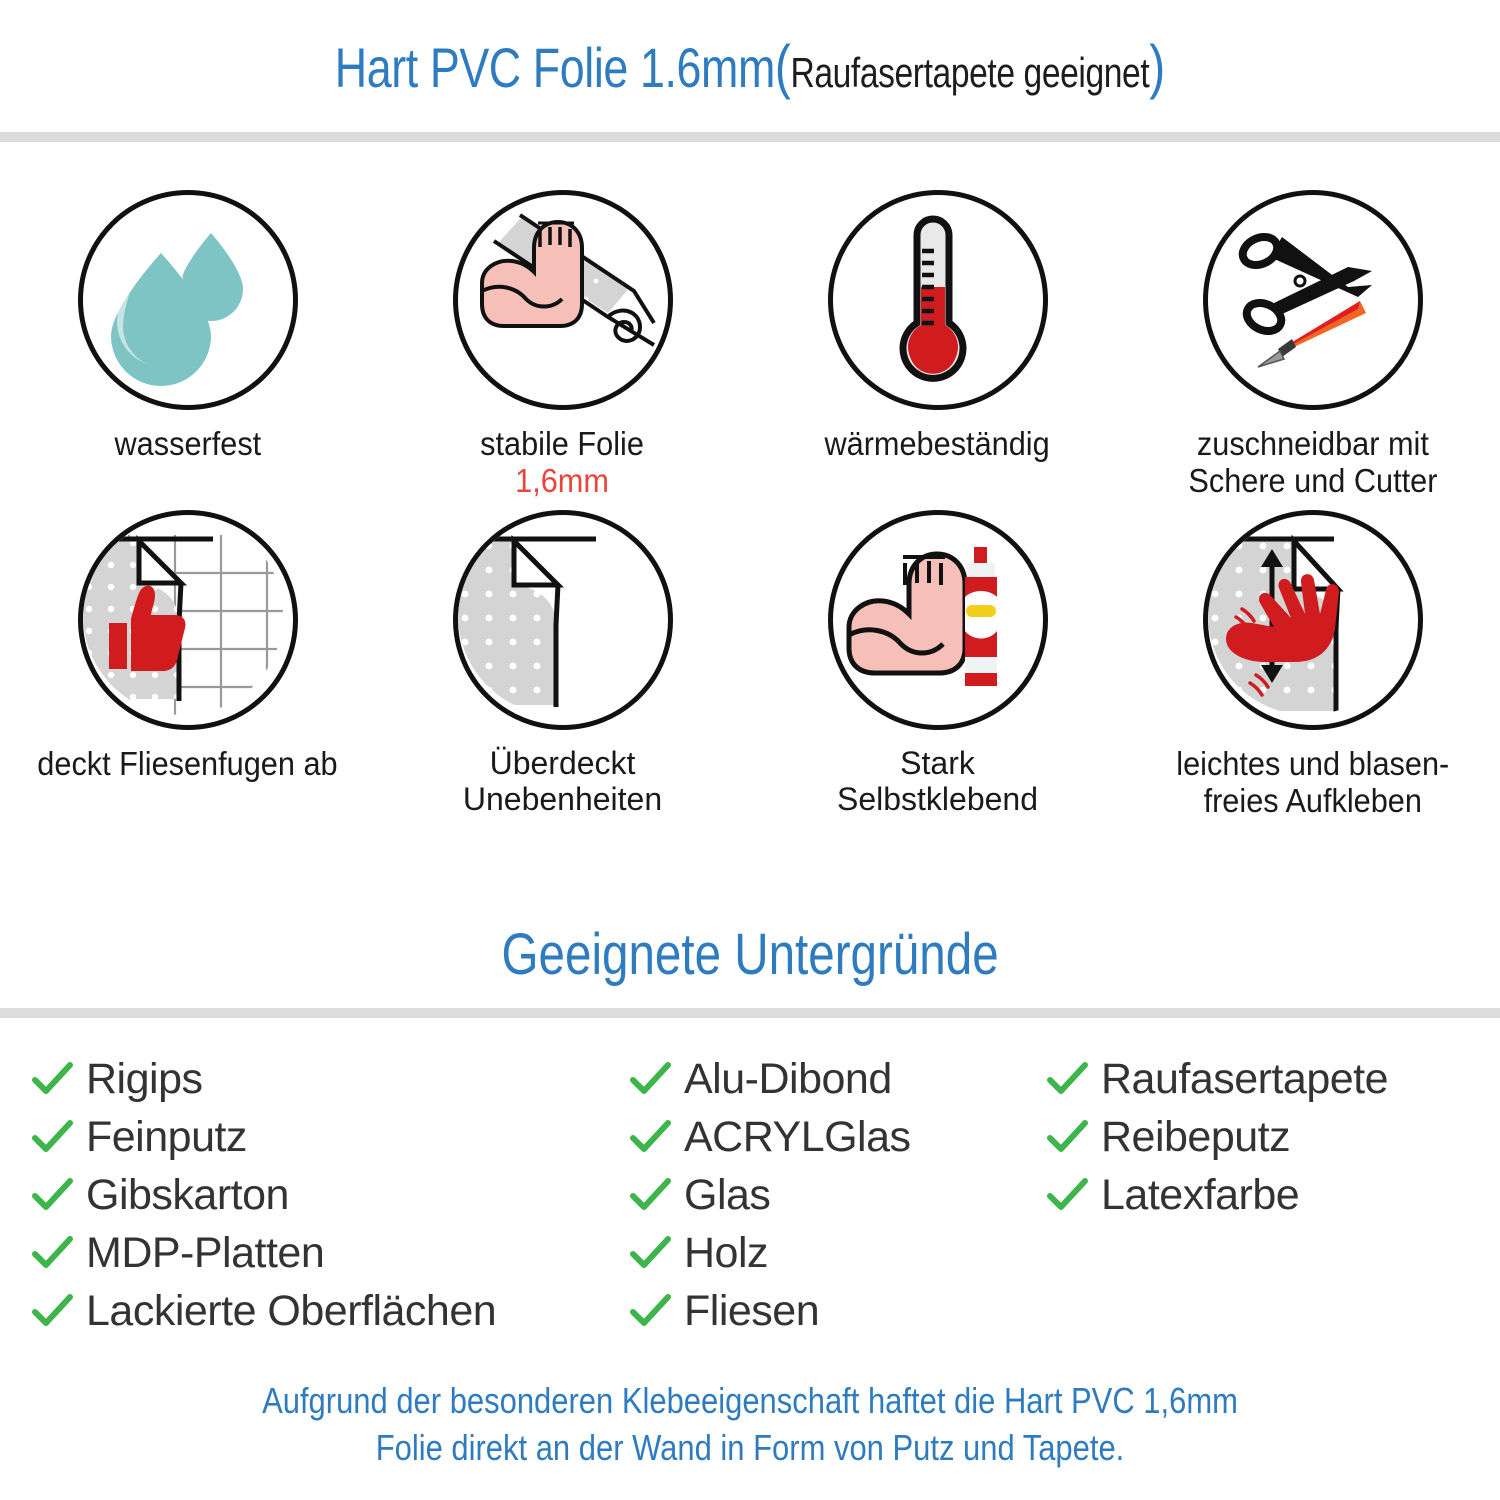  I want to click on feature-waermebestaendig: wärmebeständig, so click(937, 330).